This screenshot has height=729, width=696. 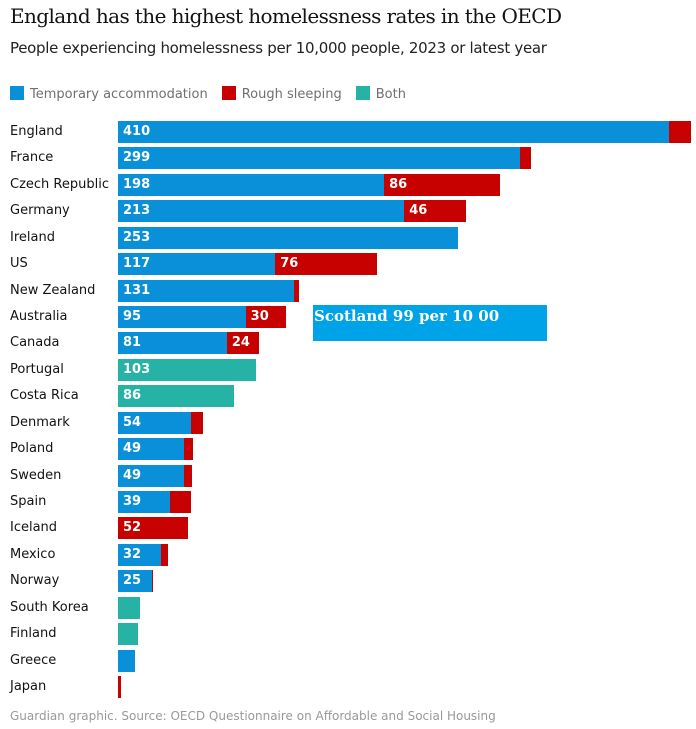 What do you see at coordinates (33, 634) in the screenshot?
I see `category-label: Finland` at bounding box center [33, 634].